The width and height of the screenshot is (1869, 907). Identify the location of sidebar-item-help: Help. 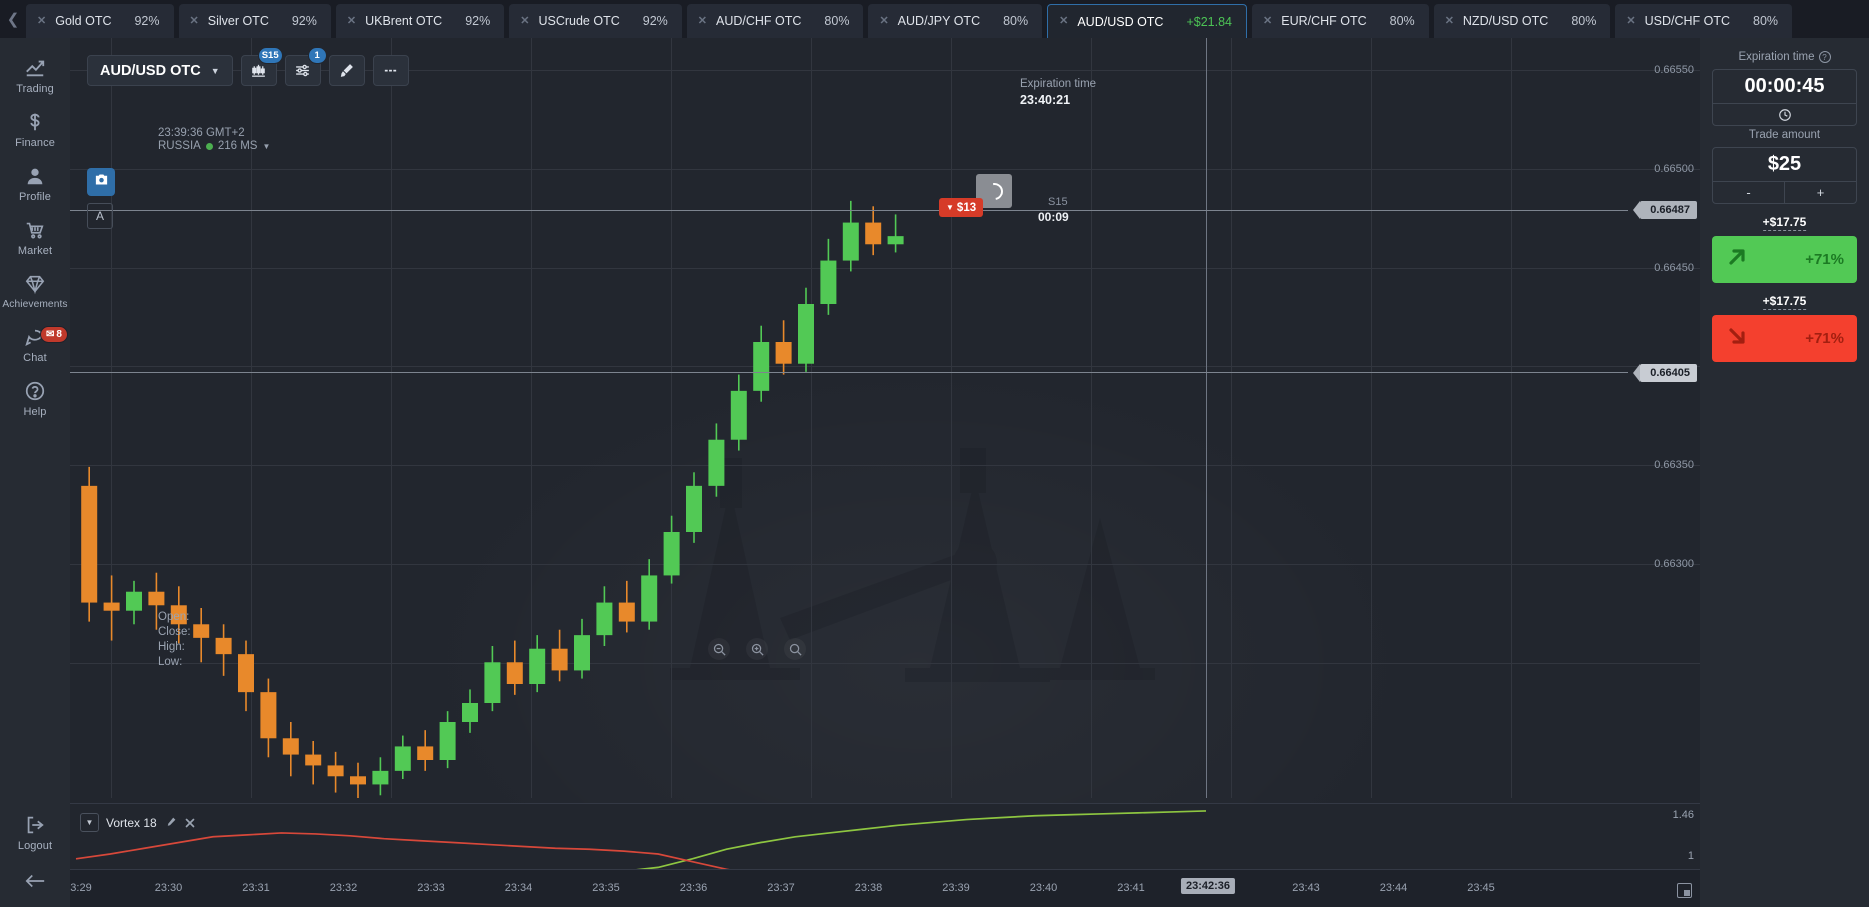
(35, 398).